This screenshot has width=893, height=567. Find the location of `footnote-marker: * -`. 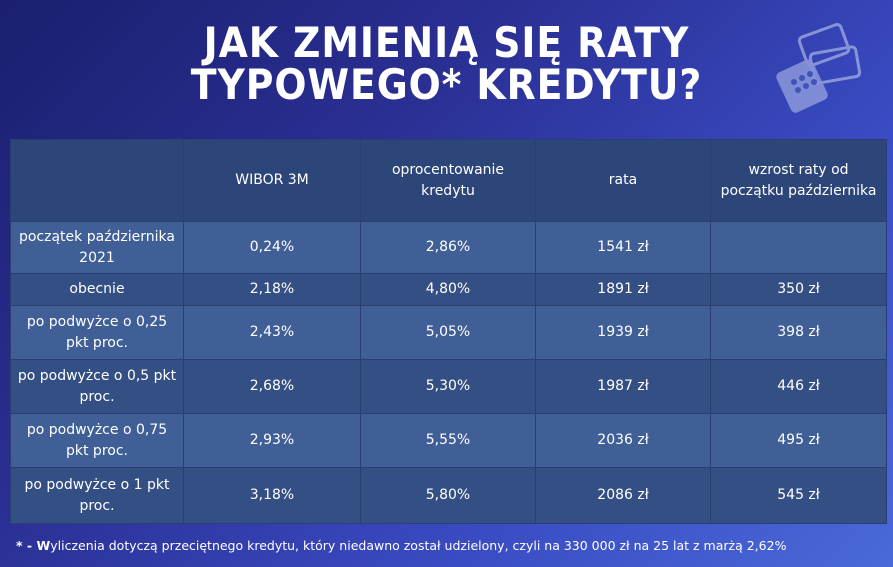

footnote-marker: * - is located at coordinates (26, 545).